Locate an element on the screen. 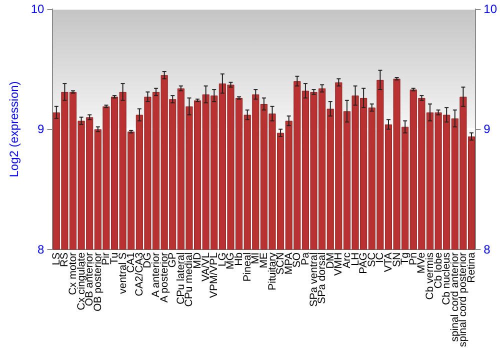  y2-tick-label: 8 is located at coordinates (487, 249).